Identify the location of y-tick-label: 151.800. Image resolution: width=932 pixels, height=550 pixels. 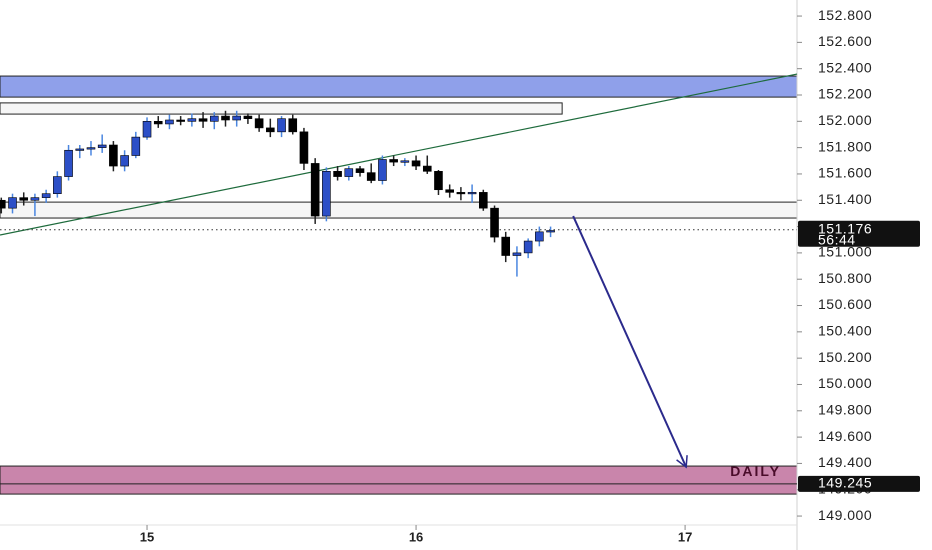
(845, 146).